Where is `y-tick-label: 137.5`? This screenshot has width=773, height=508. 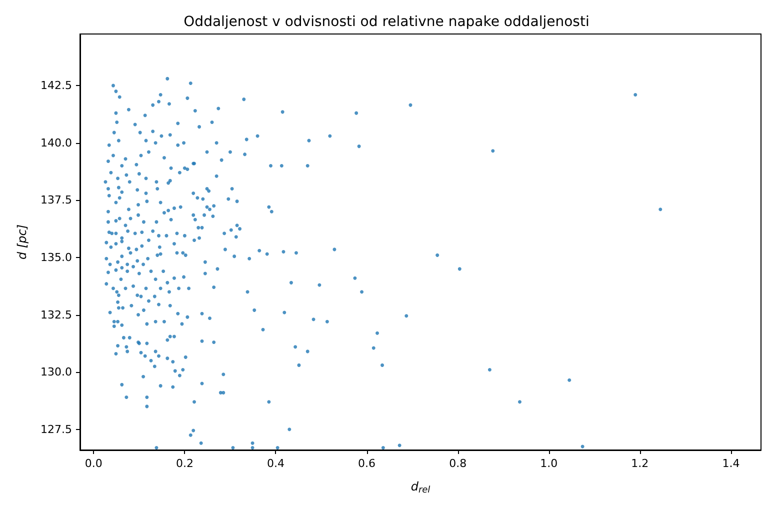 y-tick-label: 137.5 is located at coordinates (56, 200).